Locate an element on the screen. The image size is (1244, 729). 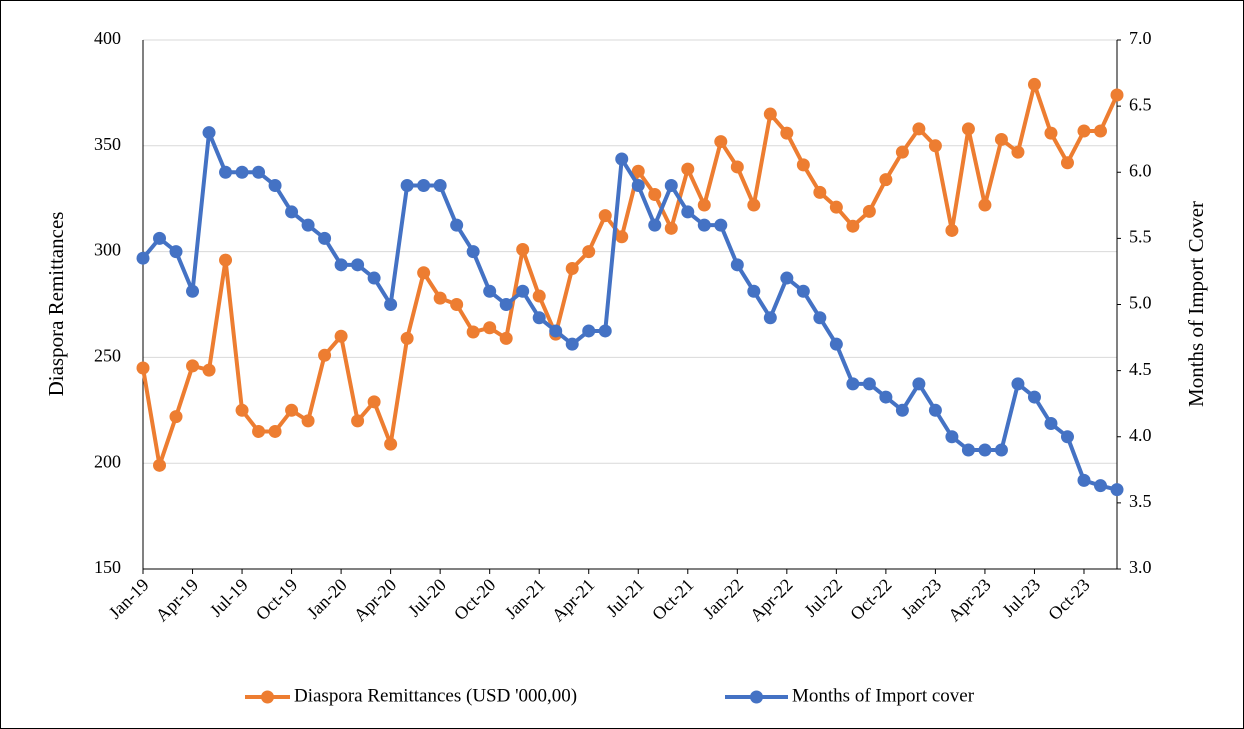
y2-tick-label: 4.0 is located at coordinates (1140, 435).